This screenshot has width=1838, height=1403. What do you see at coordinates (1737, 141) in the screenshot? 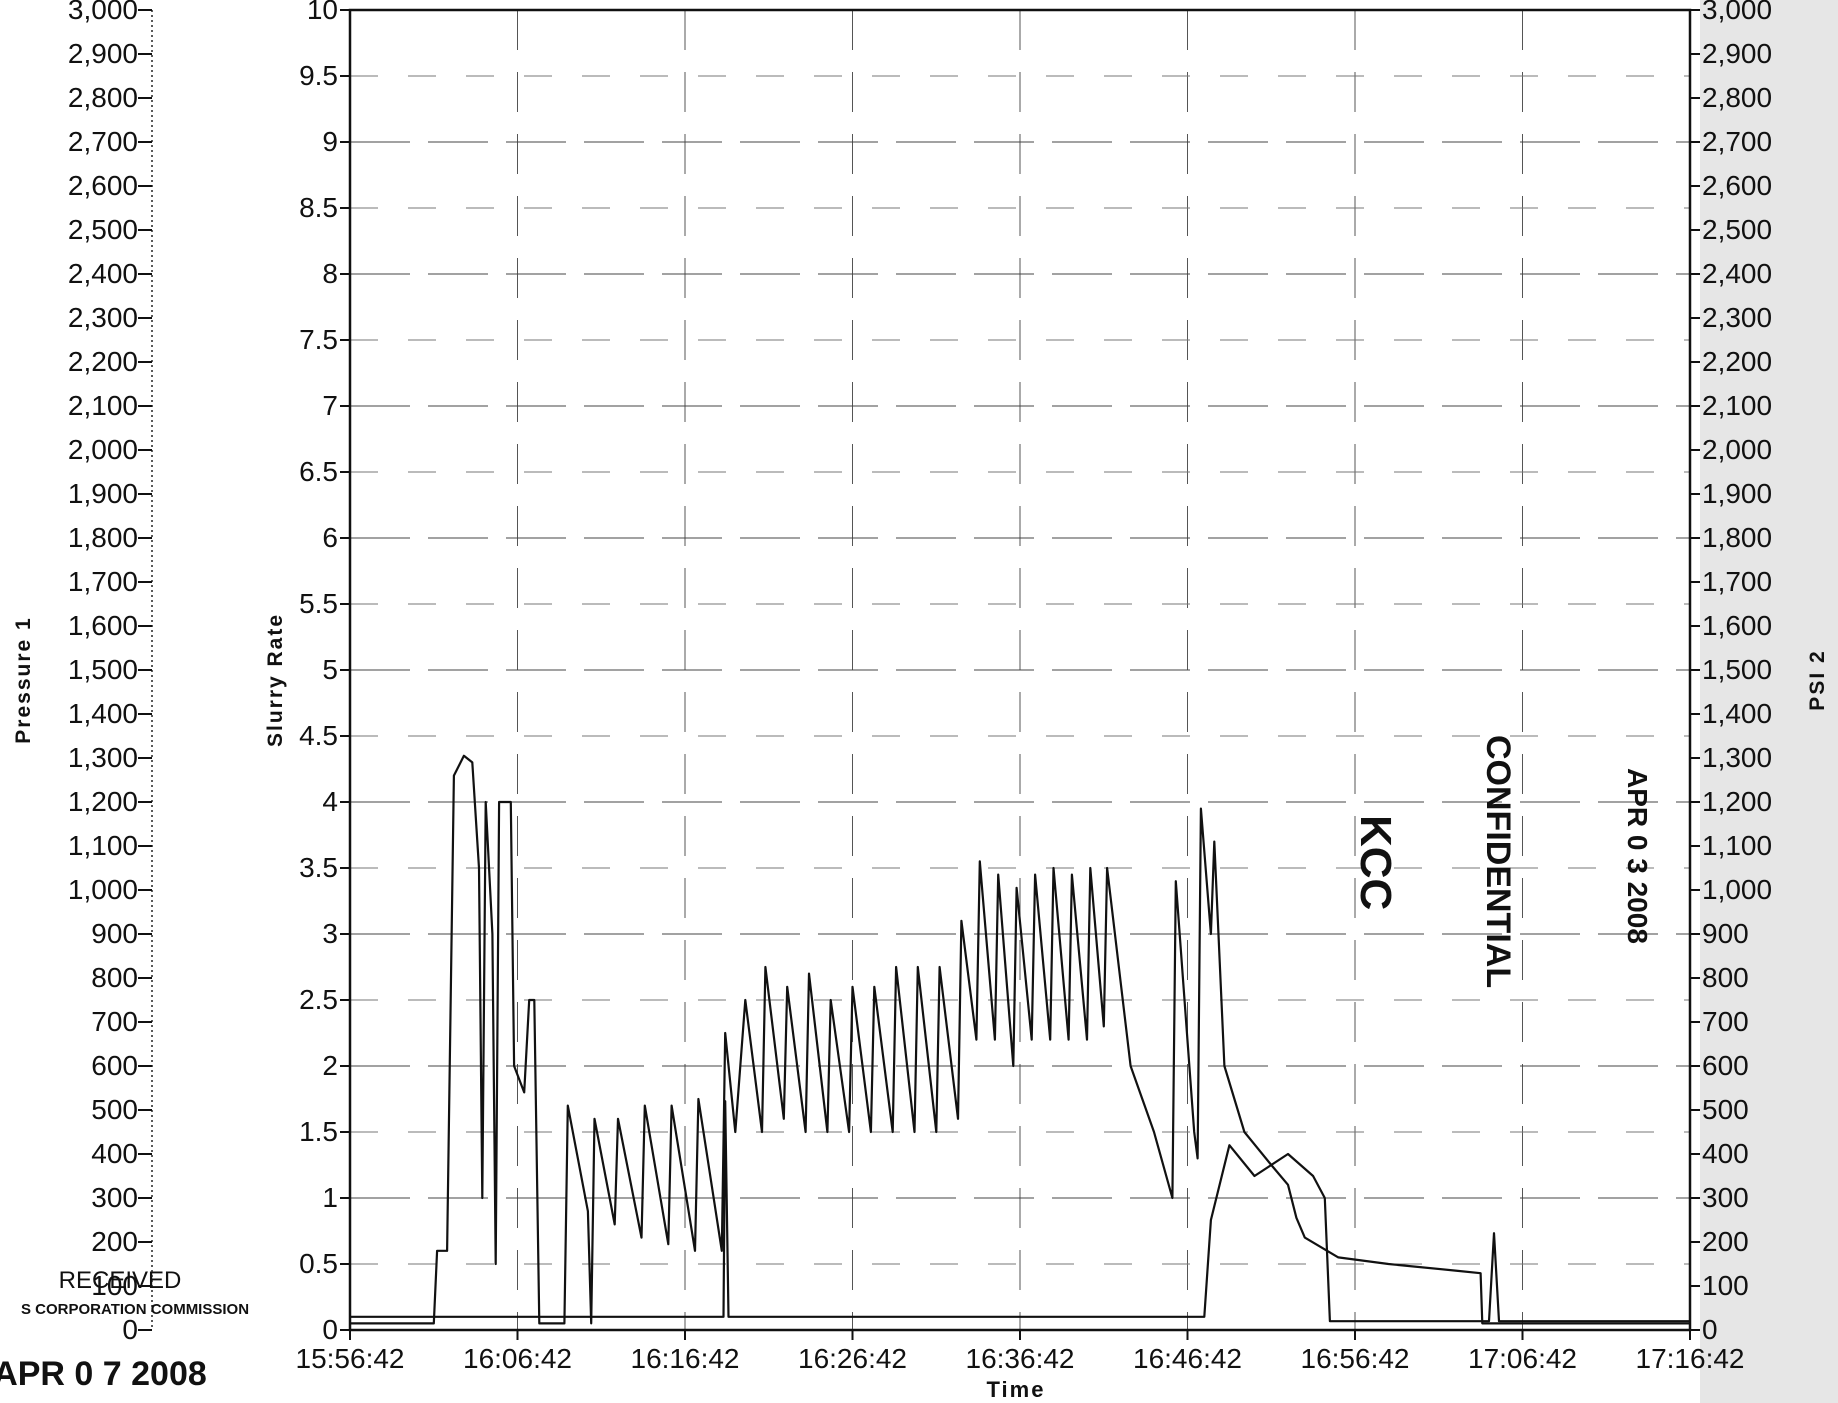
I see `psi-2-tick-label: 2,700` at bounding box center [1737, 141].